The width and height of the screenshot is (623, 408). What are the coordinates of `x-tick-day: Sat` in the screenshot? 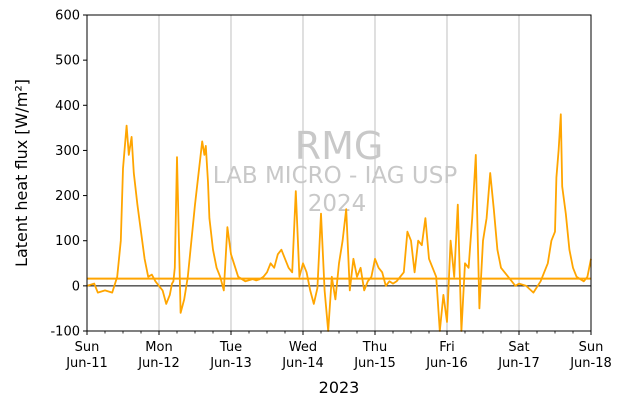 It's located at (518, 347).